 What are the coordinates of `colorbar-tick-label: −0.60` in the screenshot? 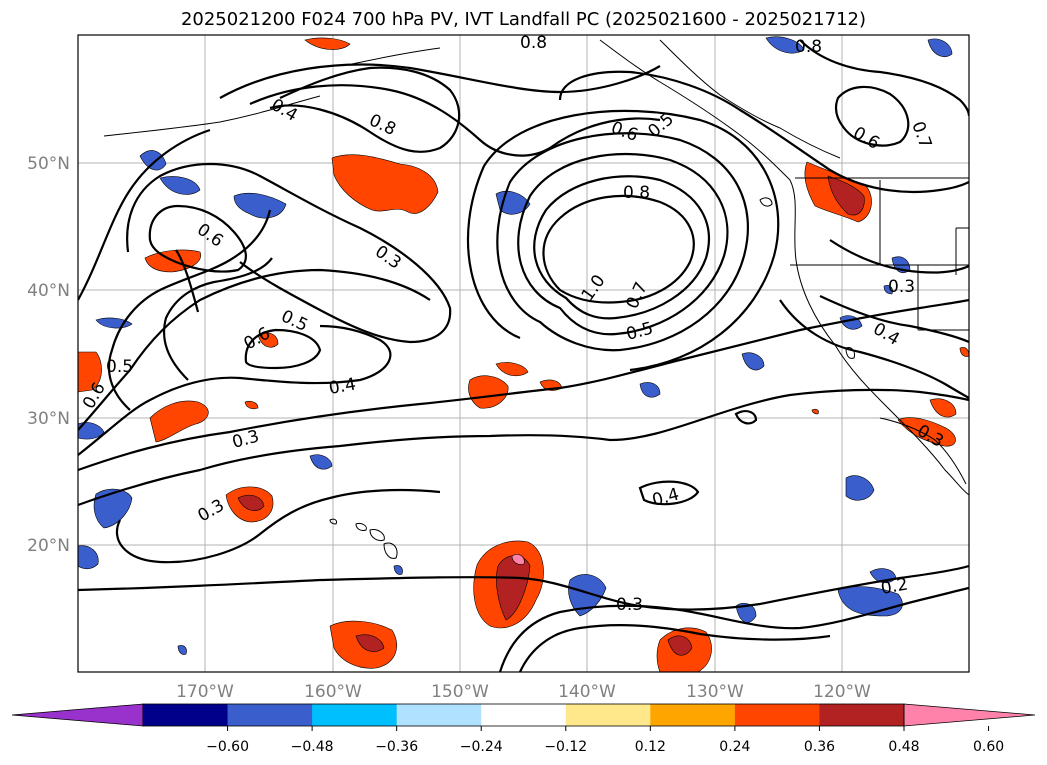 It's located at (227, 747).